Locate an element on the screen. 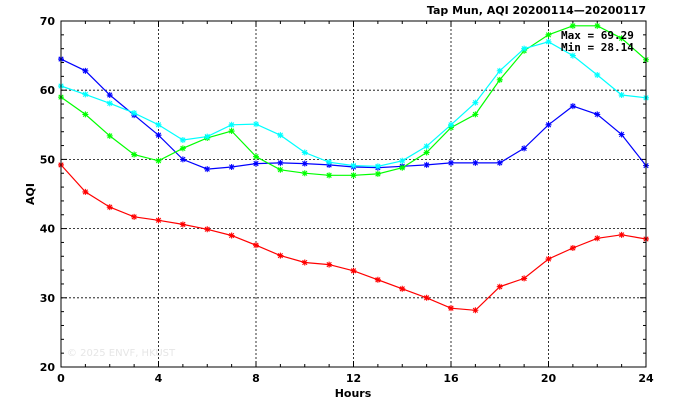 This screenshot has width=674, height=409. x-tick-label: 12 is located at coordinates (353, 378).